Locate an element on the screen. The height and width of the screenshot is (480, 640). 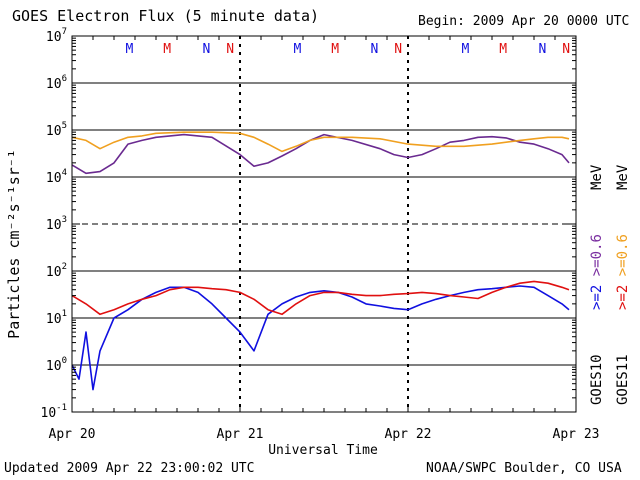
y-tick-exponent: 2 is located at coordinates (64, 267).